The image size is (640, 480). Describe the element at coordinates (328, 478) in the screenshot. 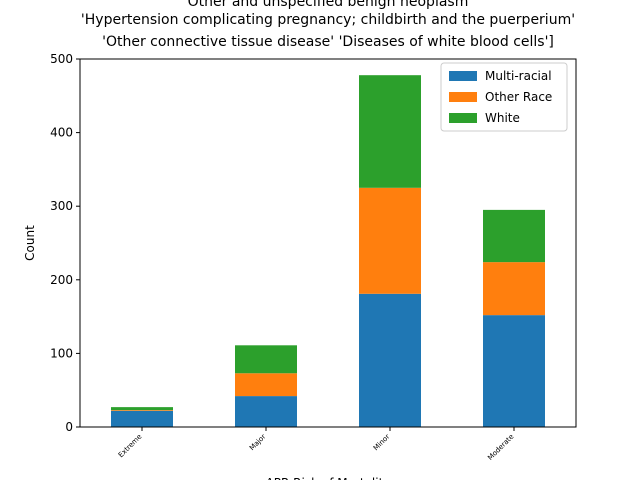

I see `x-axis-label: APR Risk of Mortality` at that location.